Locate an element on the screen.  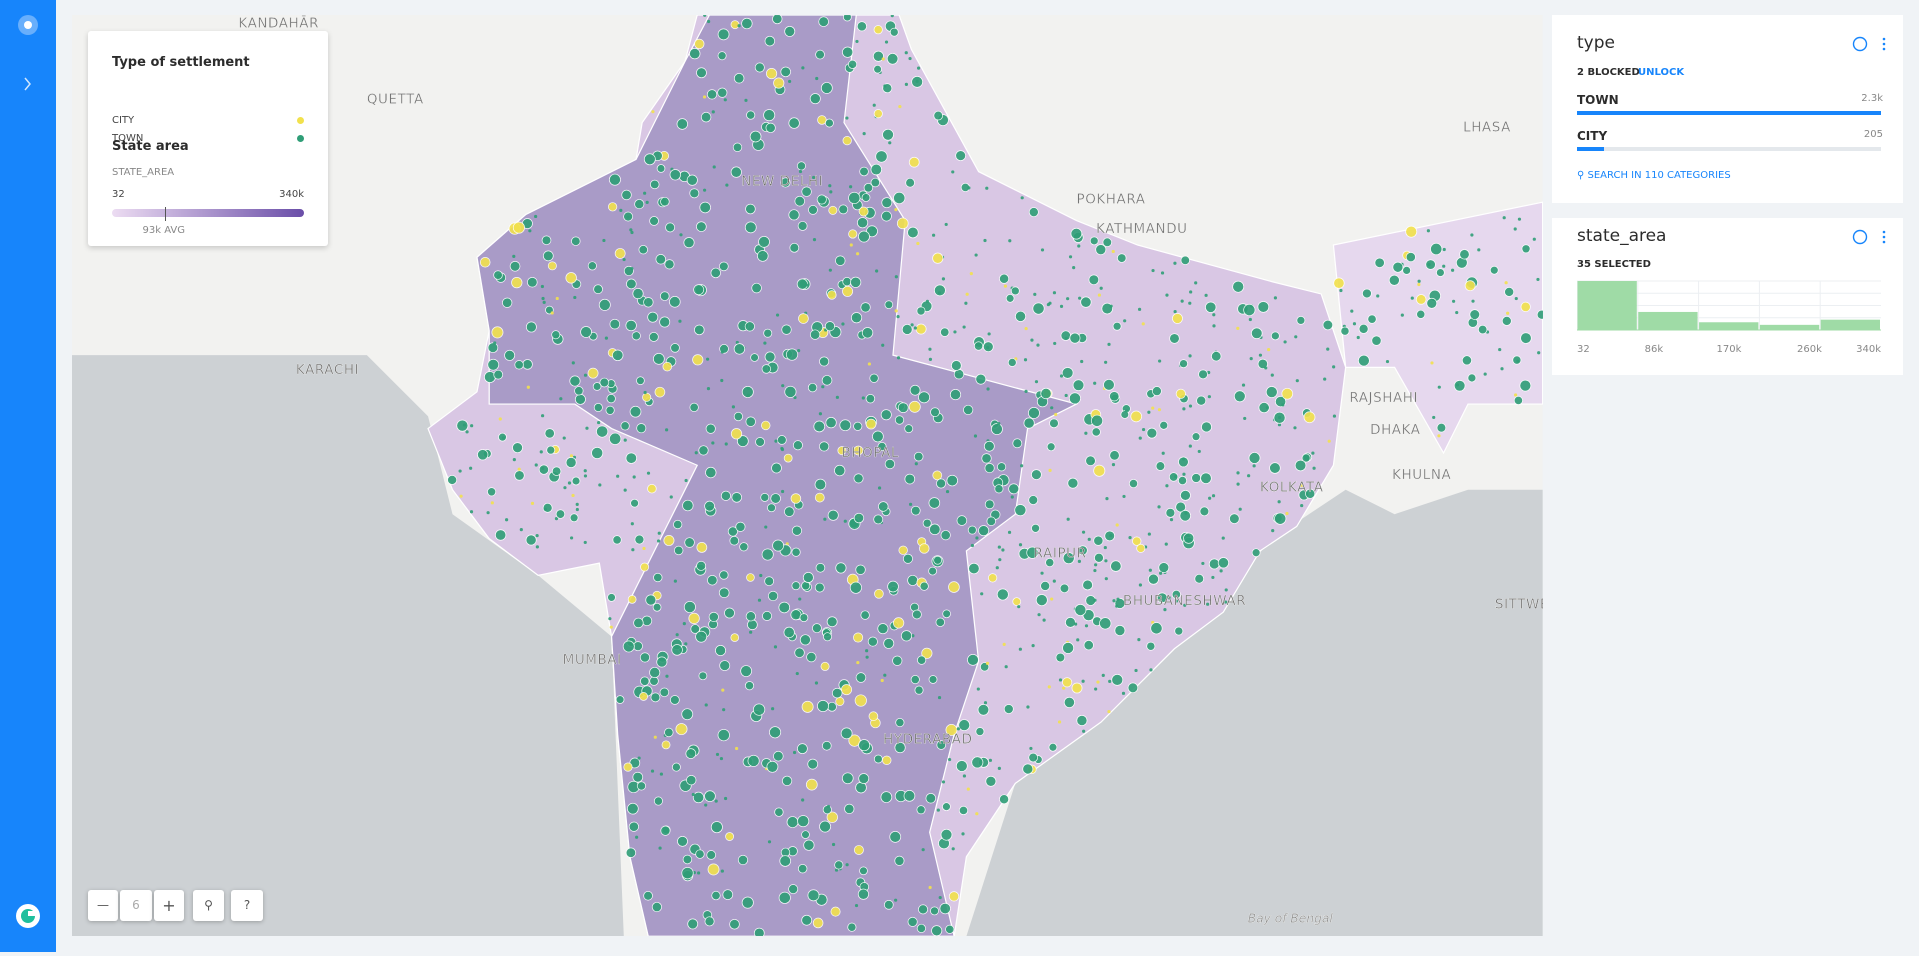
x-tick-label: 32 is located at coordinates (1583, 349).